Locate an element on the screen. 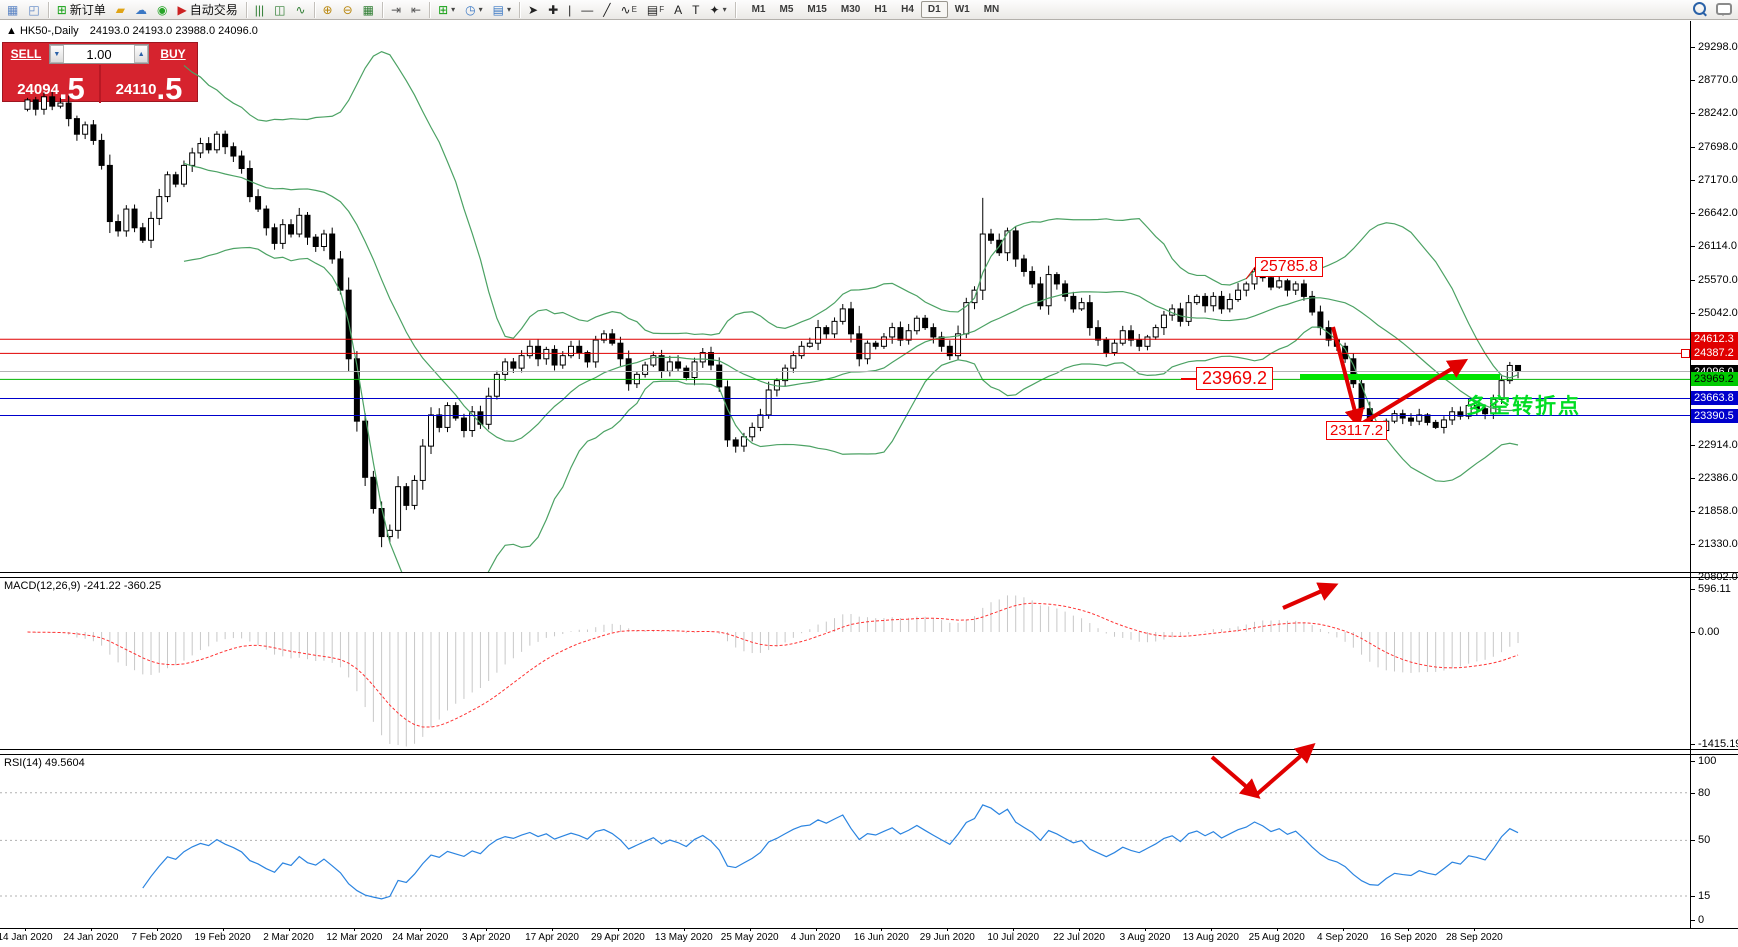  vertical-line-tool: | is located at coordinates (570, 9).